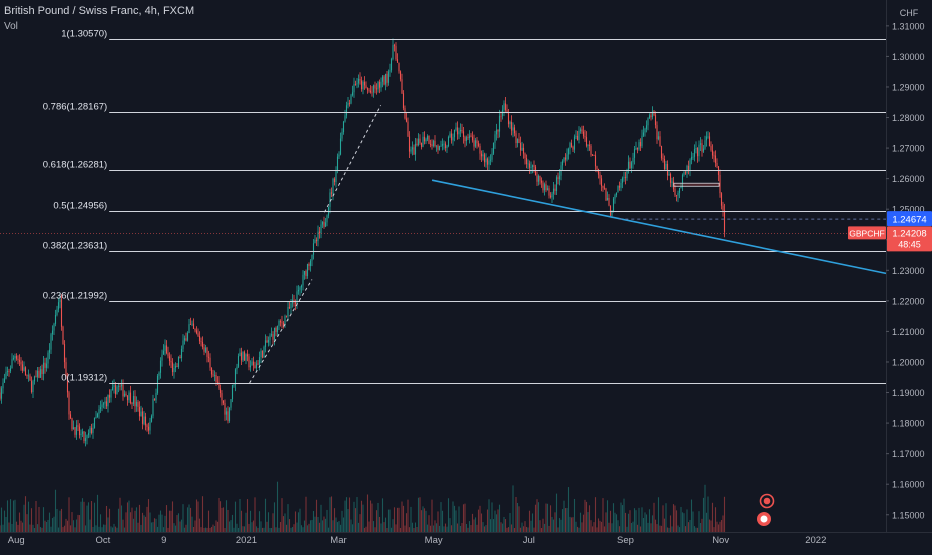 This screenshot has height=555, width=932. I want to click on chart-title: British Pound / Swiss Franc, 4h, FXCM, so click(99, 11).